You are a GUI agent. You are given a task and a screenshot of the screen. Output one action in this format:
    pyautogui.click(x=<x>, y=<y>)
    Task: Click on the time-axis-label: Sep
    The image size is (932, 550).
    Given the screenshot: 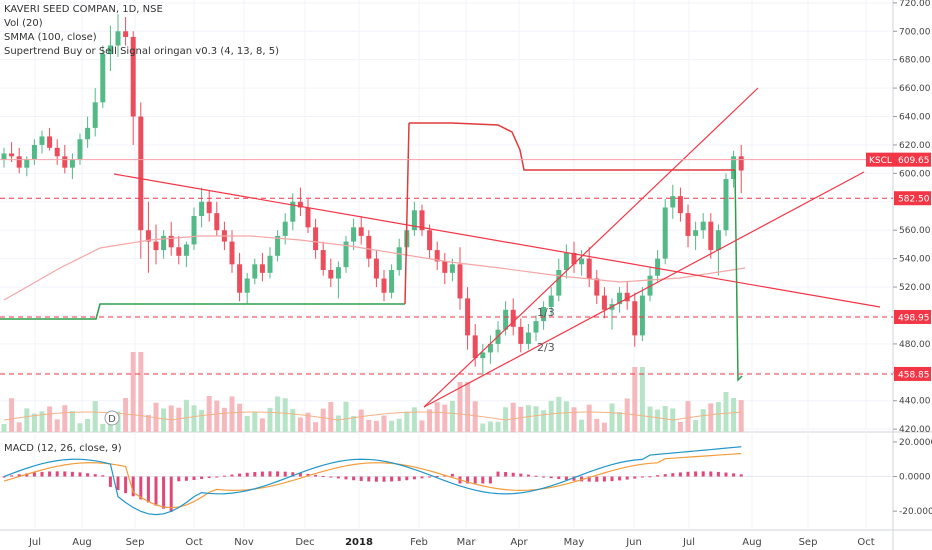 What is the action you would take?
    pyautogui.click(x=808, y=542)
    